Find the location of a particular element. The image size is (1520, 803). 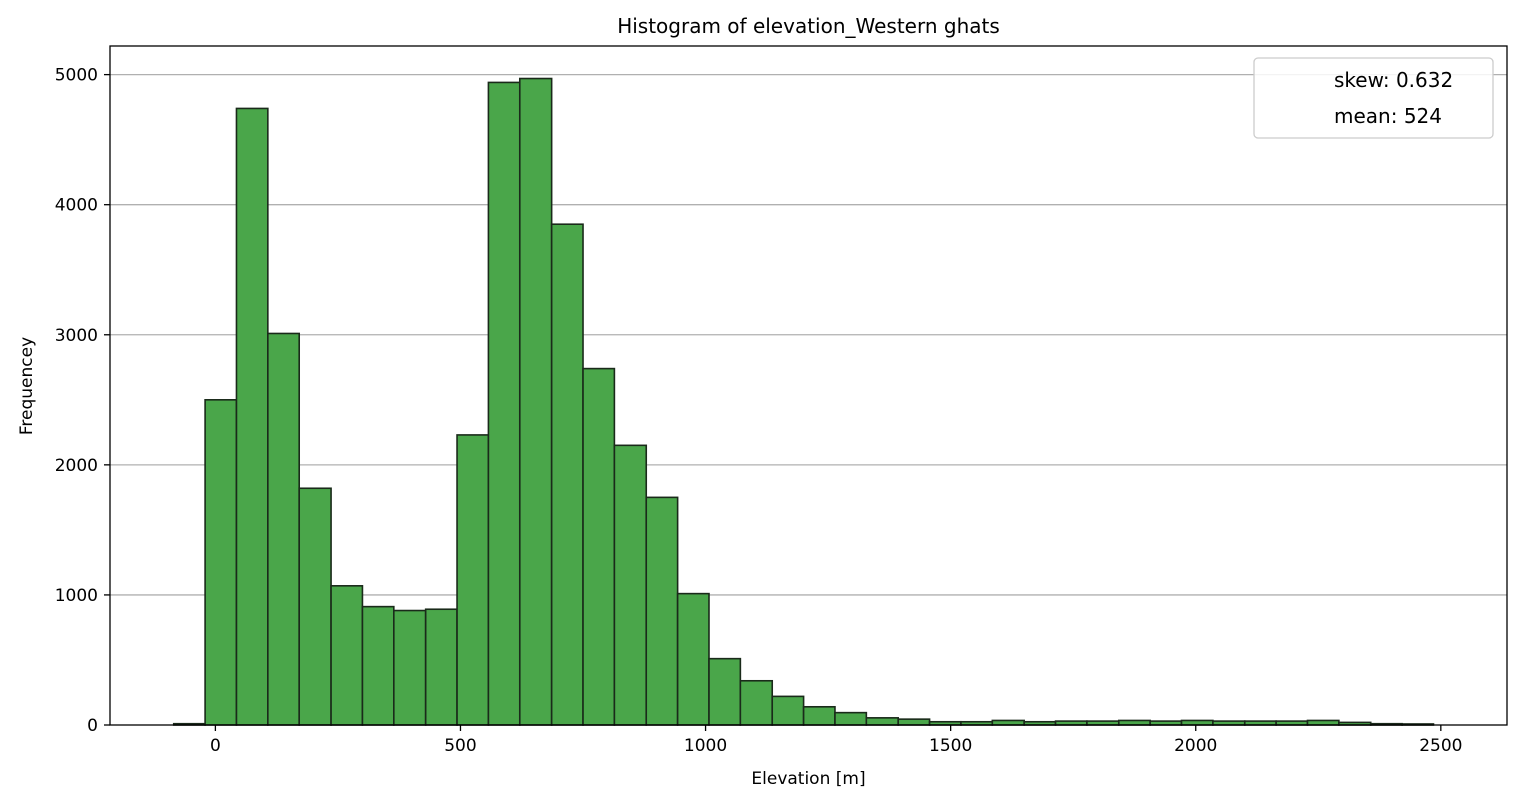

legend-entry-mean: mean: 524 is located at coordinates (1388, 116).